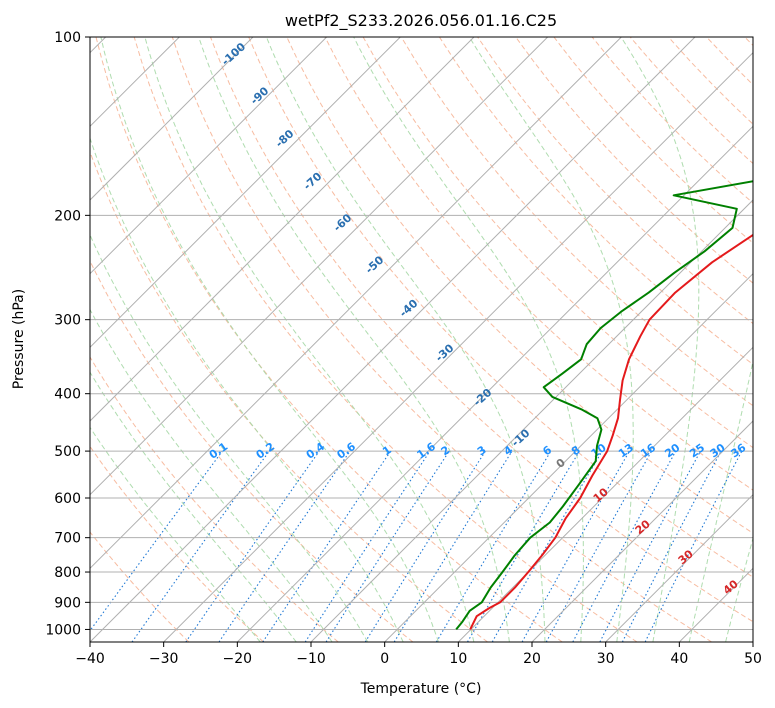 This screenshot has height=708, width=775. Describe the element at coordinates (532, 659) in the screenshot. I see `x-tick-label: 20` at that location.